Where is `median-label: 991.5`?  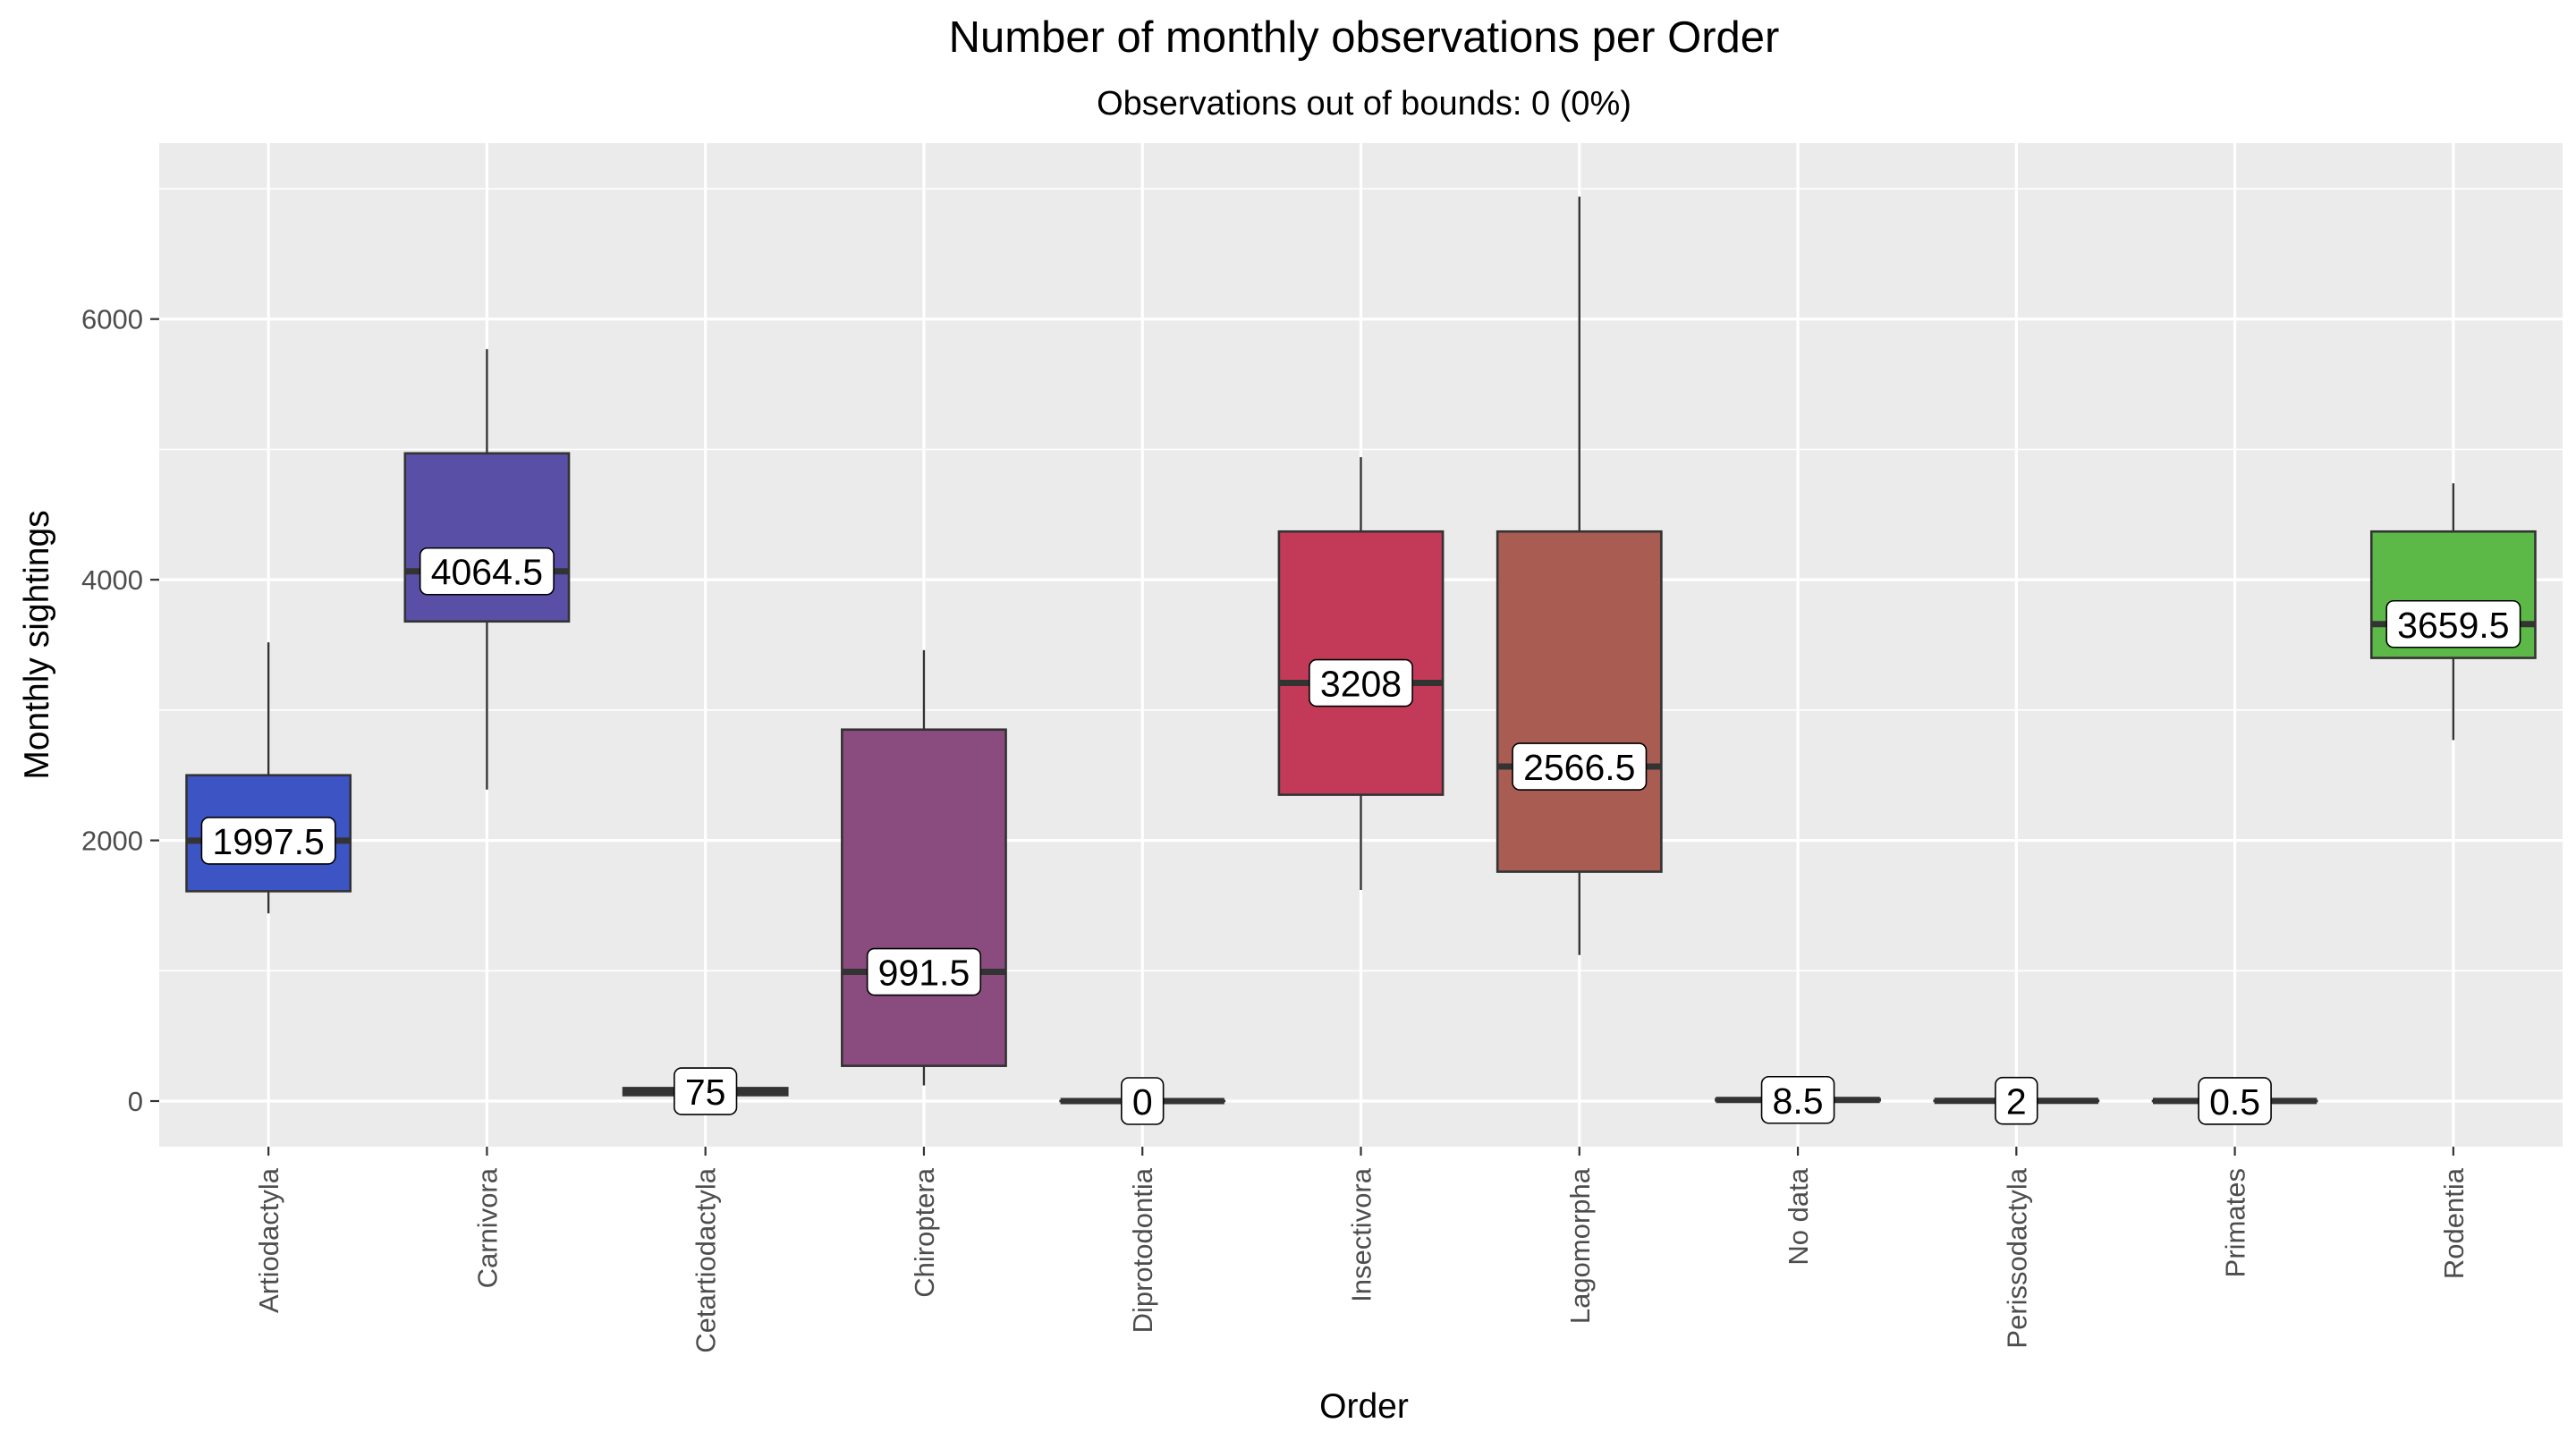
median-label: 991.5 is located at coordinates (924, 971).